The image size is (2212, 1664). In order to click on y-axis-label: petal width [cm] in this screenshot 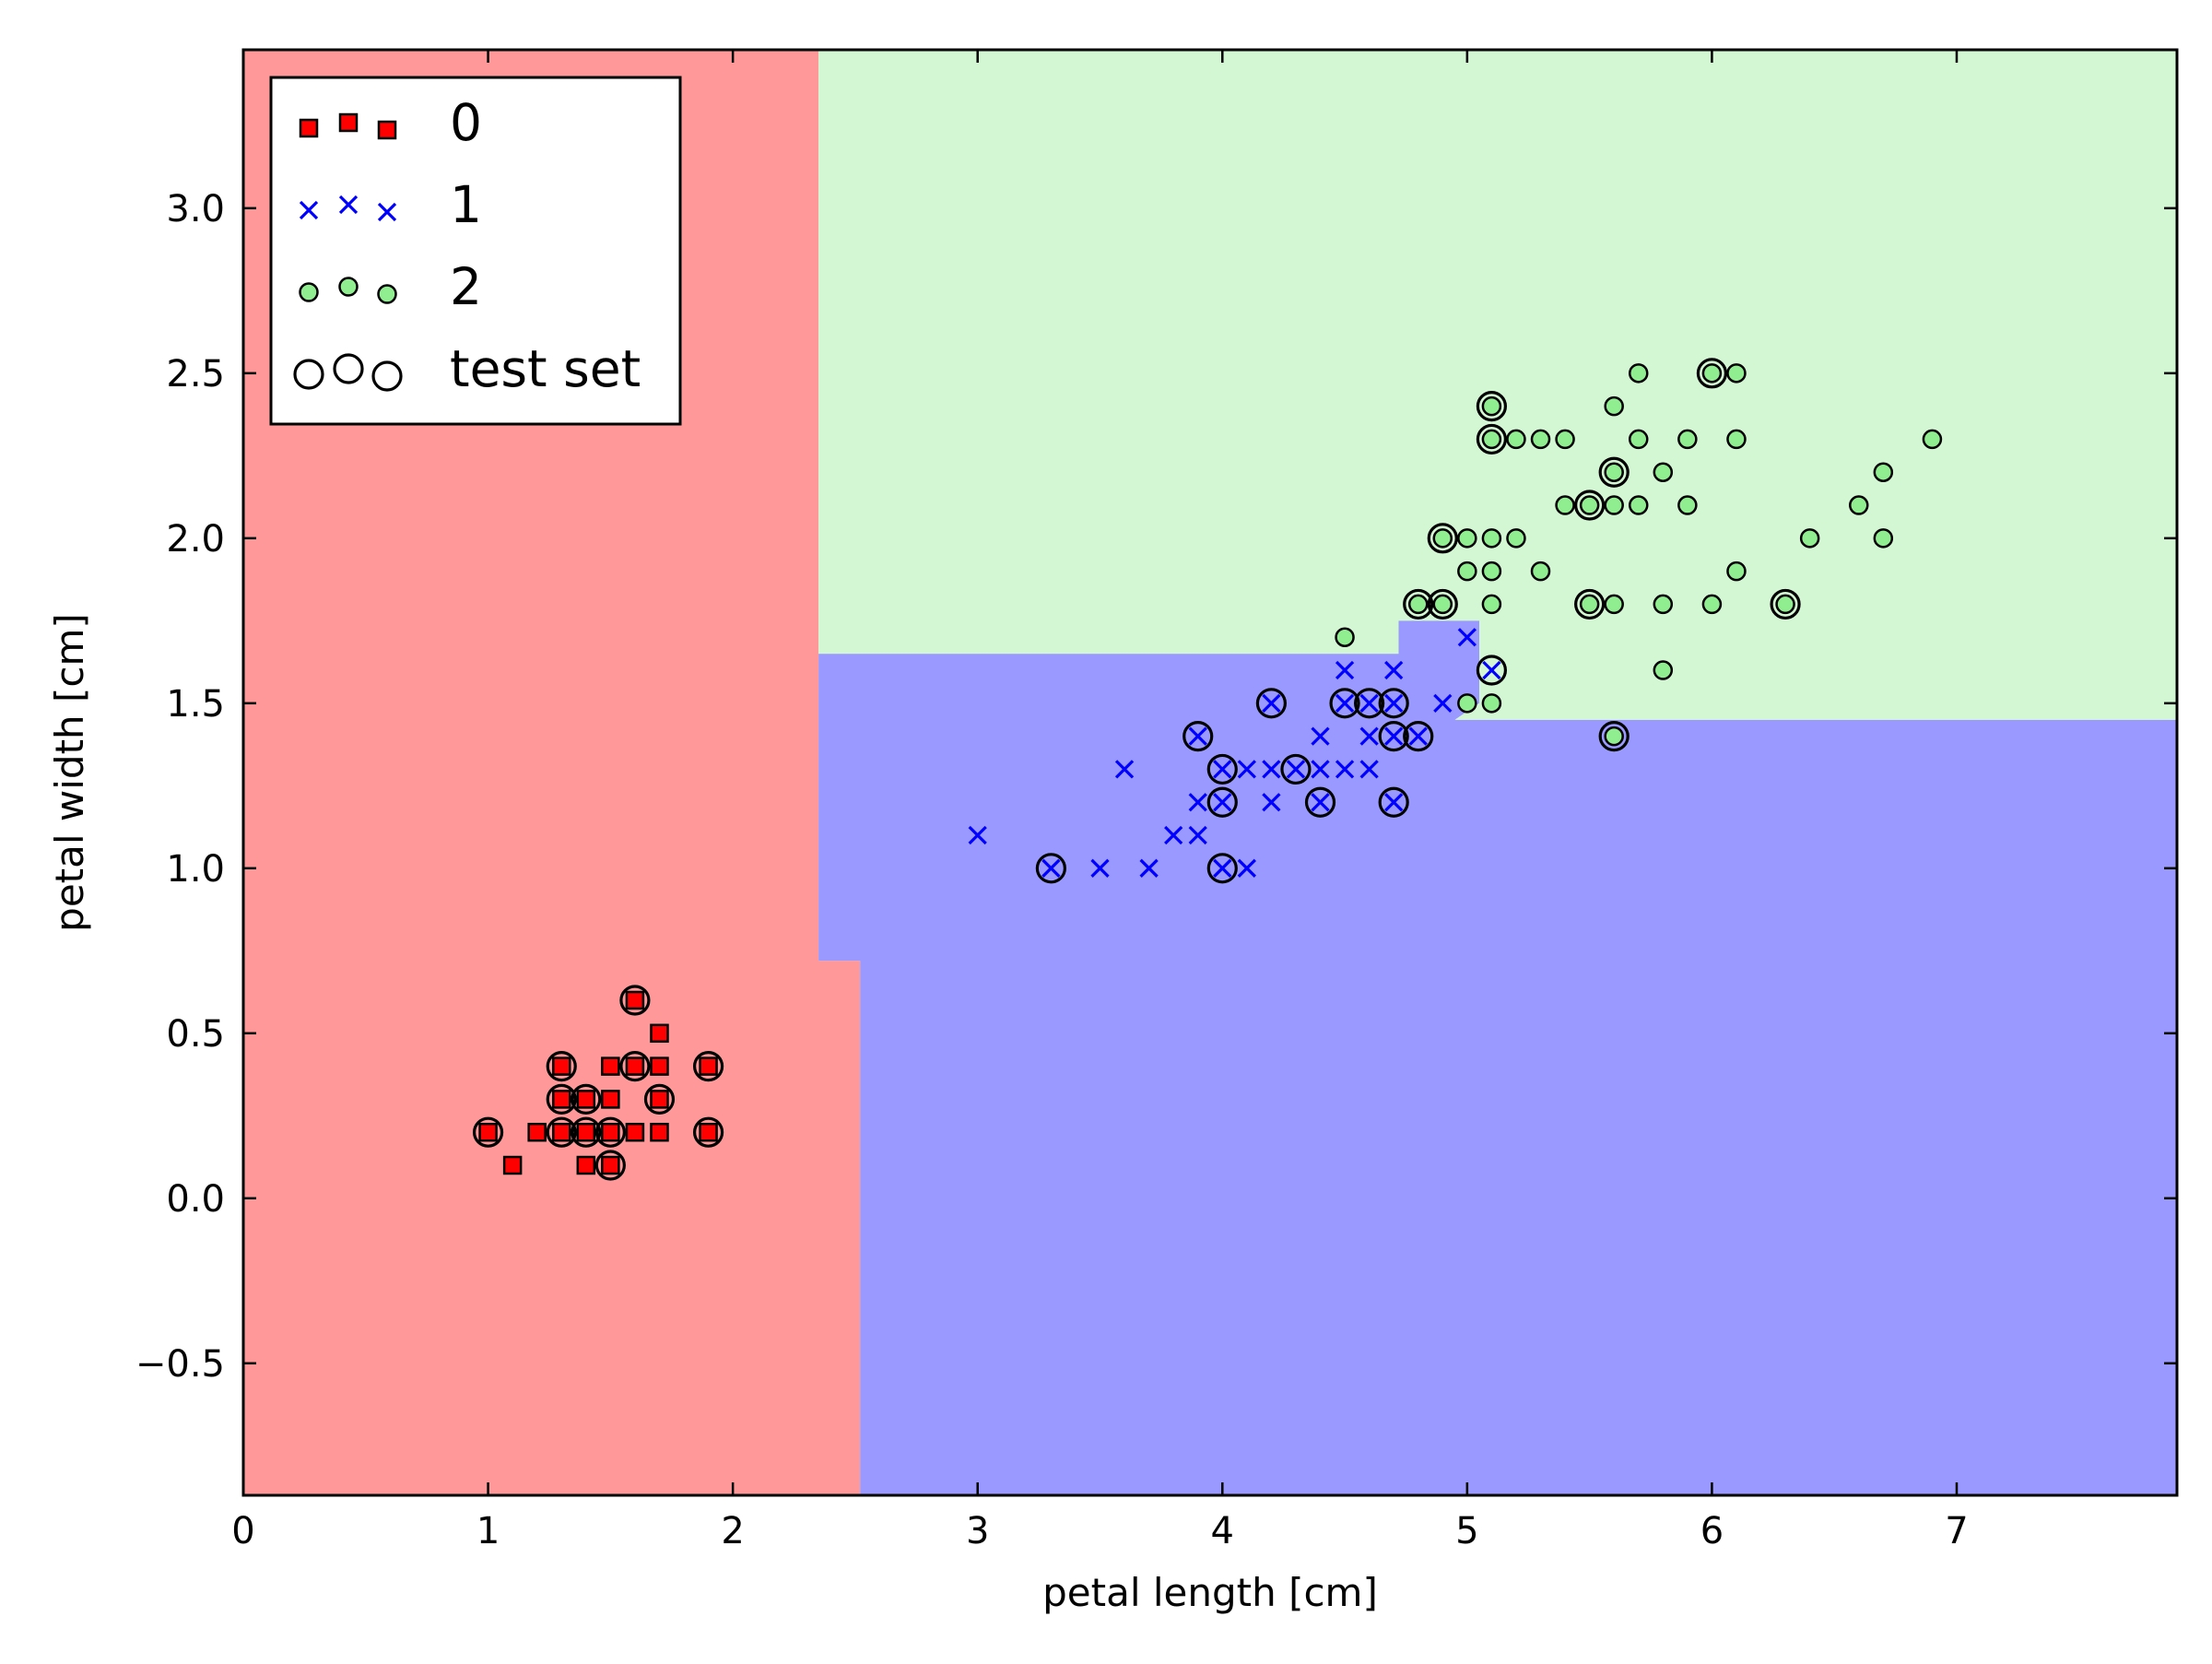, I will do `click(69, 772)`.